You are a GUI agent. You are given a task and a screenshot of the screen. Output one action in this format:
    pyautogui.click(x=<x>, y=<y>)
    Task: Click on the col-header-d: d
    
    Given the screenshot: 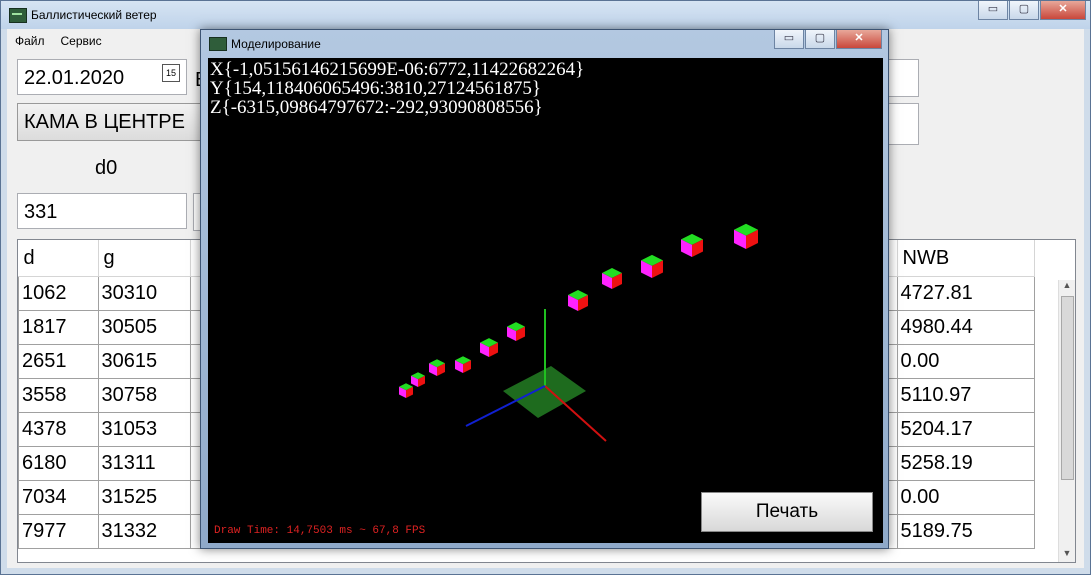 What is the action you would take?
    pyautogui.click(x=58, y=258)
    